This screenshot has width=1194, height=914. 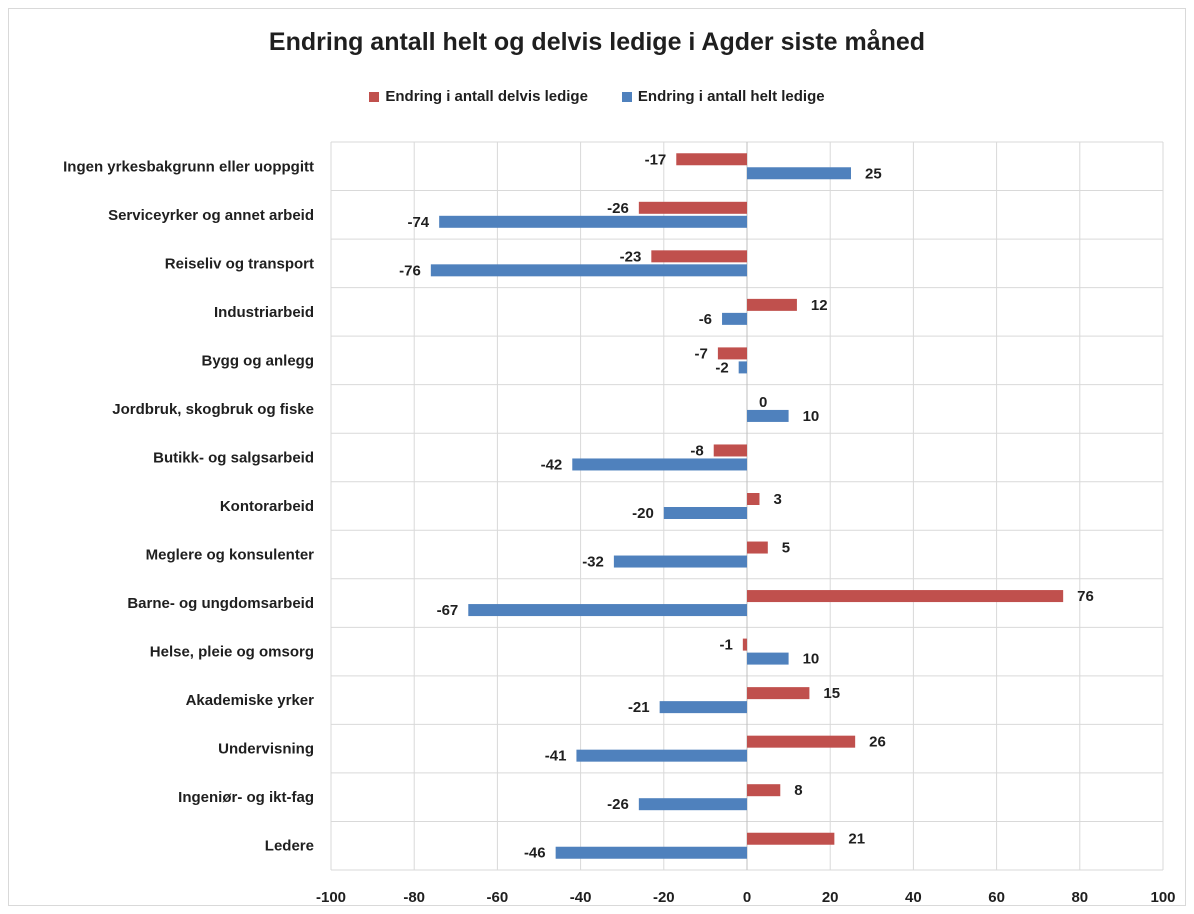 I want to click on category-label: Akademiske yrker, so click(x=250, y=700).